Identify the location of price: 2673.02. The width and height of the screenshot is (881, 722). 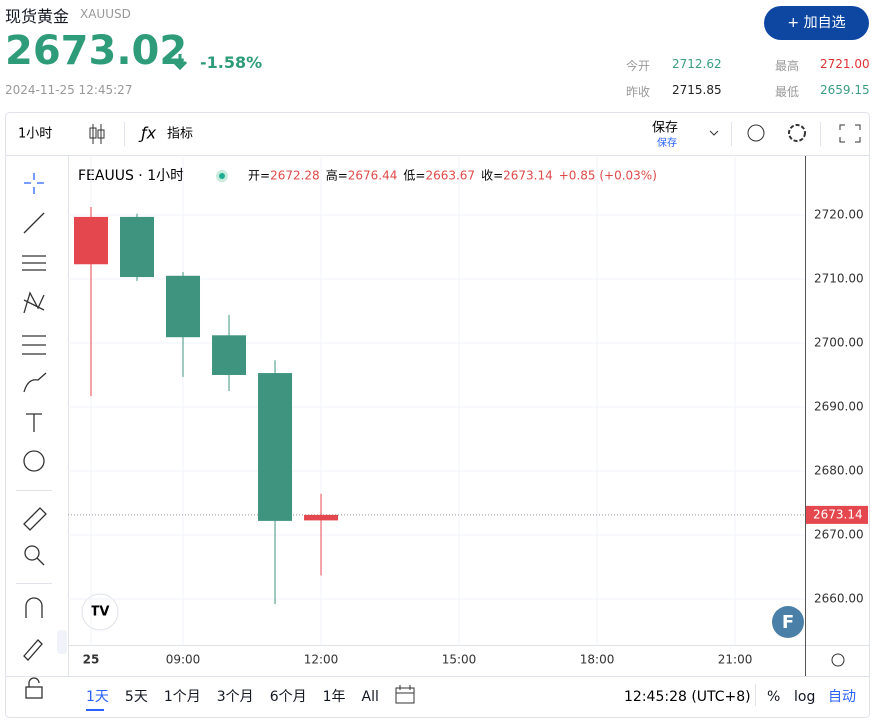
(96, 51).